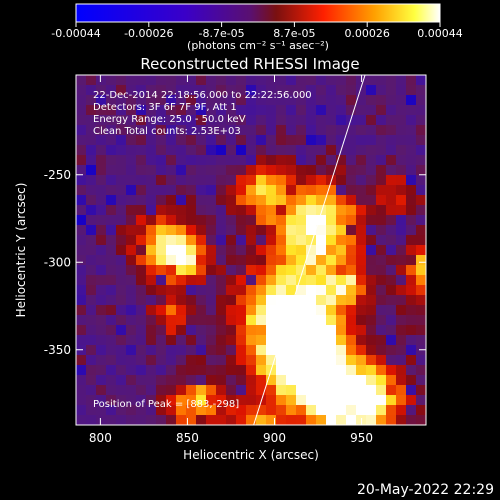 Image resolution: width=500 pixels, height=500 pixels. Describe the element at coordinates (165, 107) in the screenshot. I see `annotation-line: Detectors: 3F 6F 7F 9F, Att 1` at that location.